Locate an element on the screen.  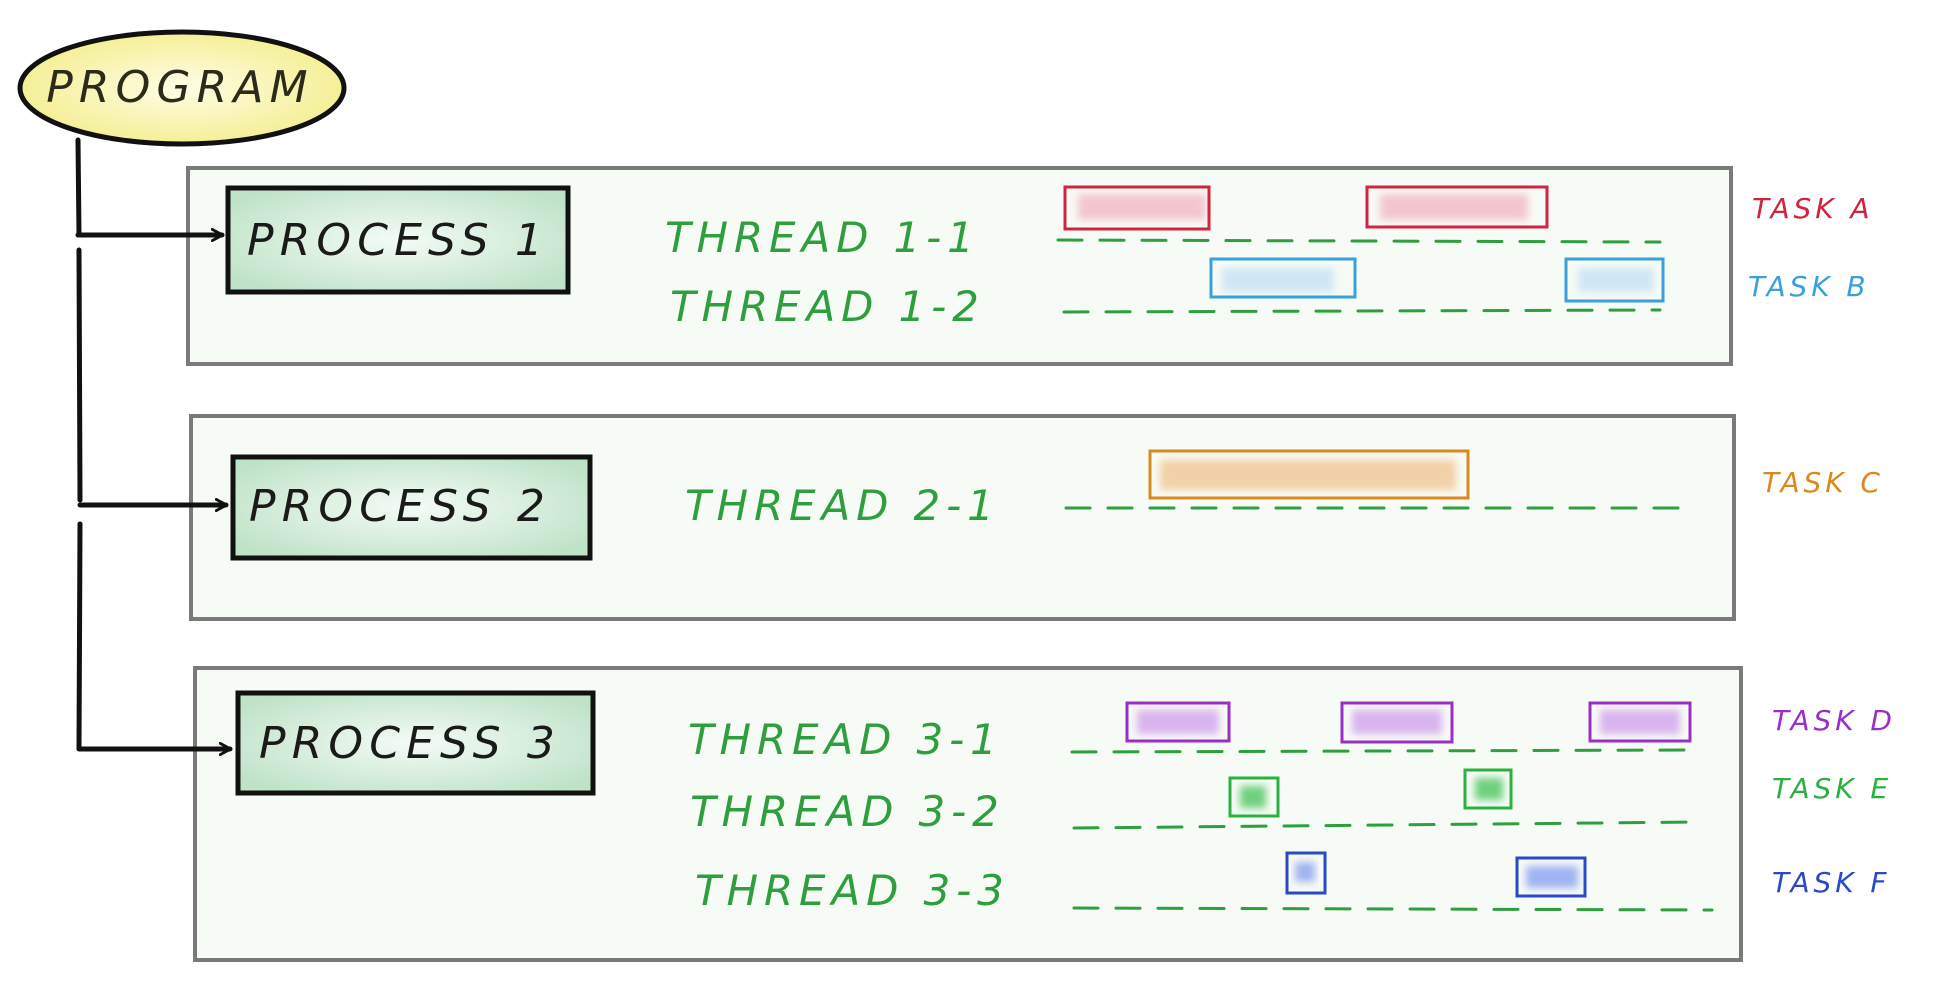
process-node-3: Process 3 is located at coordinates (415, 743).